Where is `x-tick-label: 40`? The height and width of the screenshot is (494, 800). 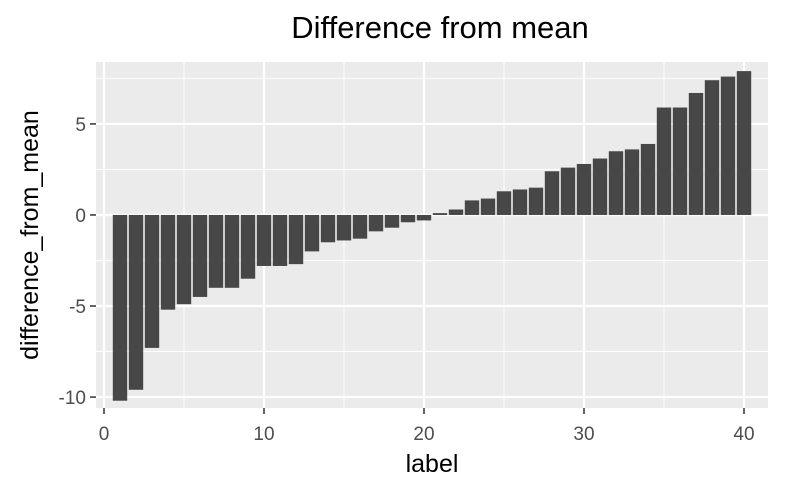 x-tick-label: 40 is located at coordinates (743, 434).